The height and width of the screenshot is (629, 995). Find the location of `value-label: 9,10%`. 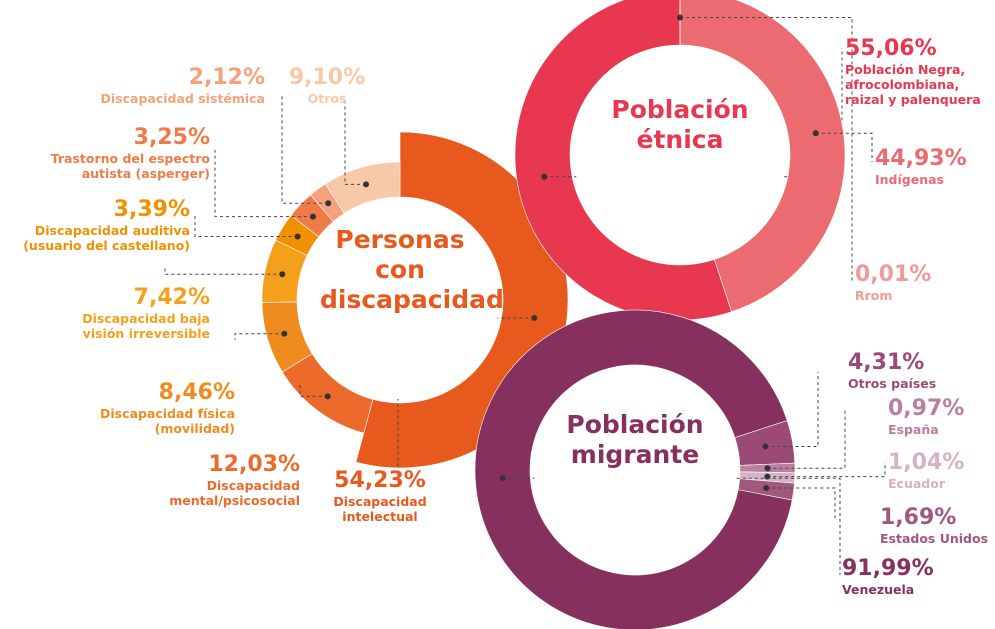

value-label: 9,10% is located at coordinates (327, 77).